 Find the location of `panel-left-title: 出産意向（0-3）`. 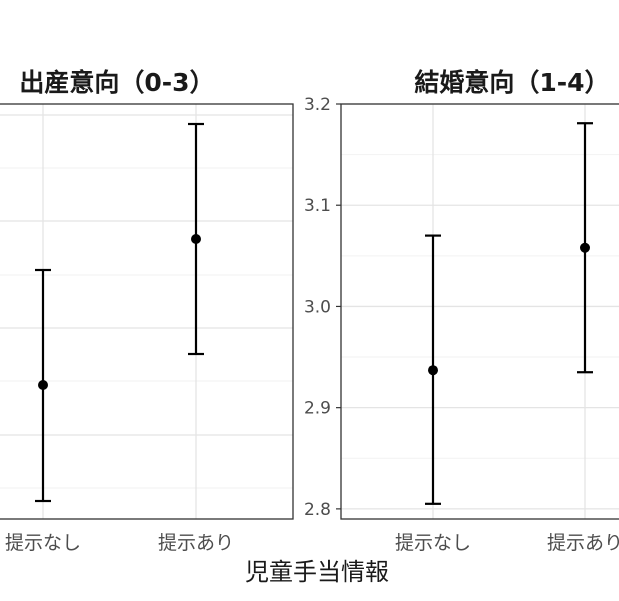

panel-left-title: 出産意向（0-3） is located at coordinates (116, 82).